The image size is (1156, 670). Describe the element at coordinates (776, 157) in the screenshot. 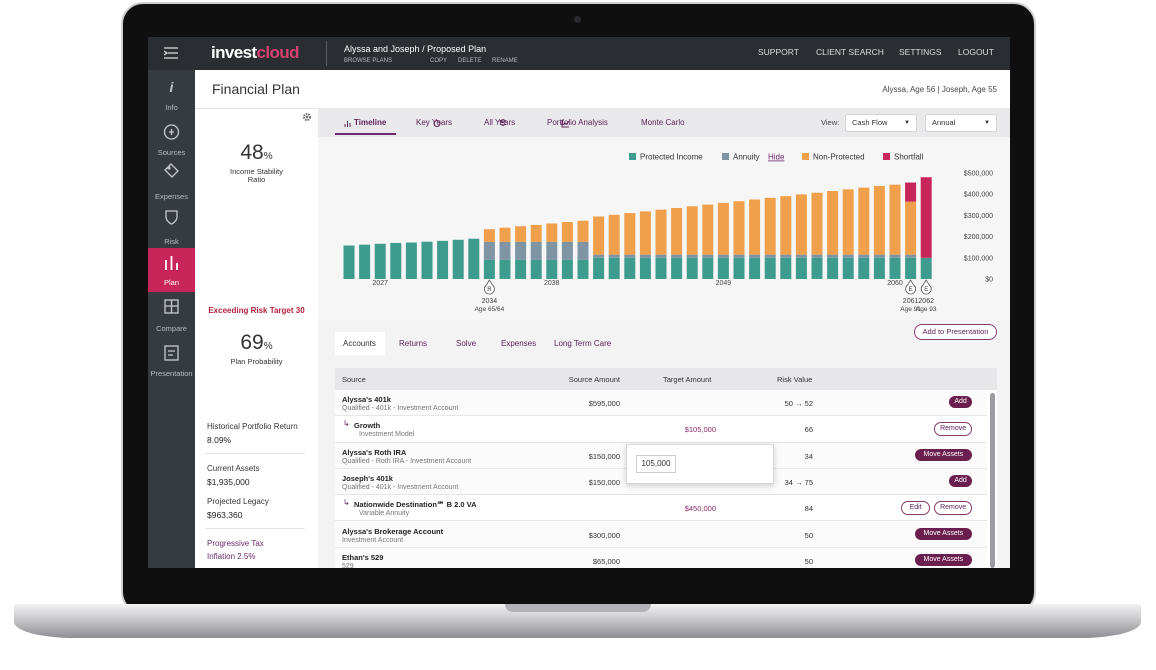

I see `legend-link: Hide` at that location.